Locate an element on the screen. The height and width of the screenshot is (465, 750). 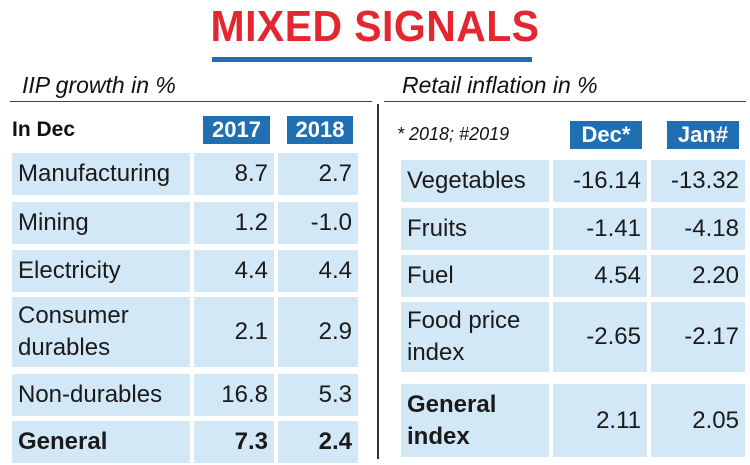
iip-row-consumer-durables: Consumer durables 2.1 2.9 is located at coordinates (185, 332).